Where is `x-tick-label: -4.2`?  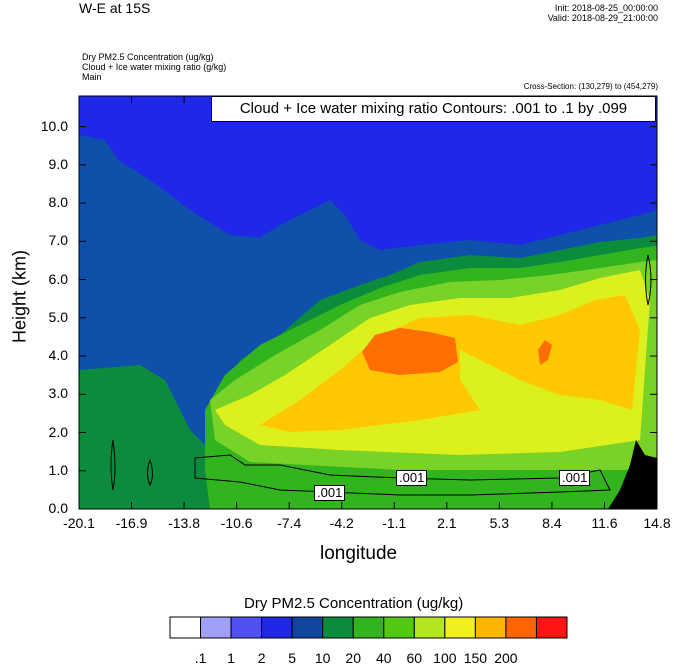
x-tick-label: -4.2 is located at coordinates (341, 523).